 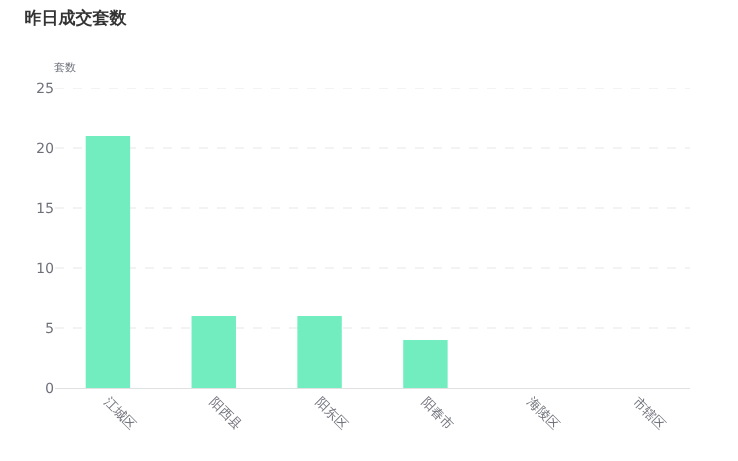 I want to click on x-tick-label: 海陵区, so click(x=543, y=414).